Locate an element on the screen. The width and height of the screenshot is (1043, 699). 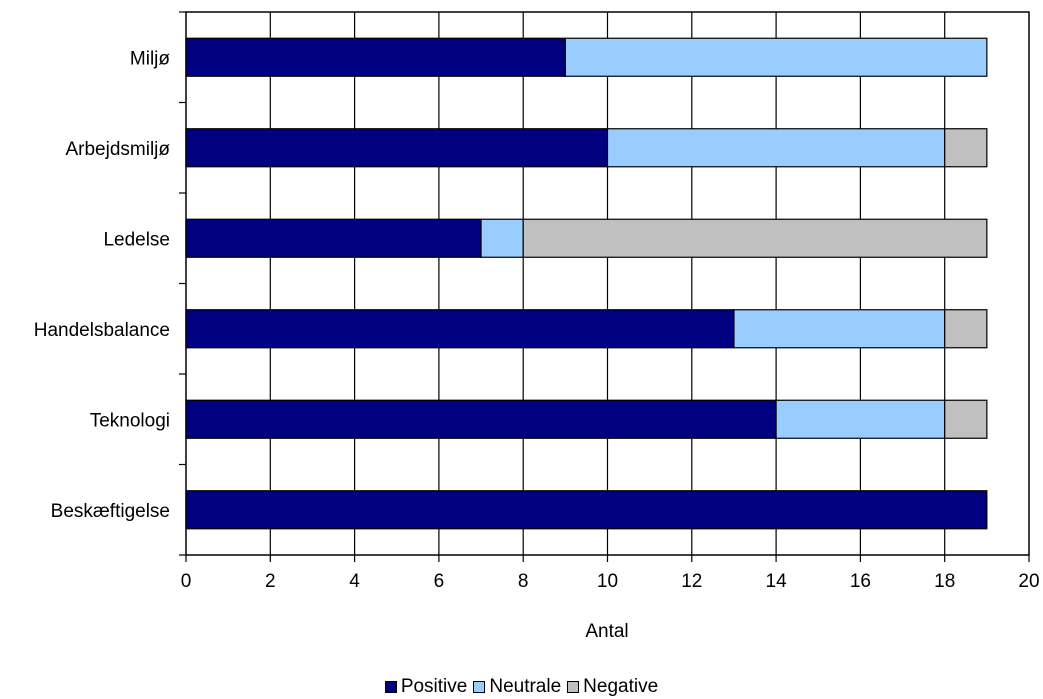
y-category-label: Miljø is located at coordinates (150, 58).